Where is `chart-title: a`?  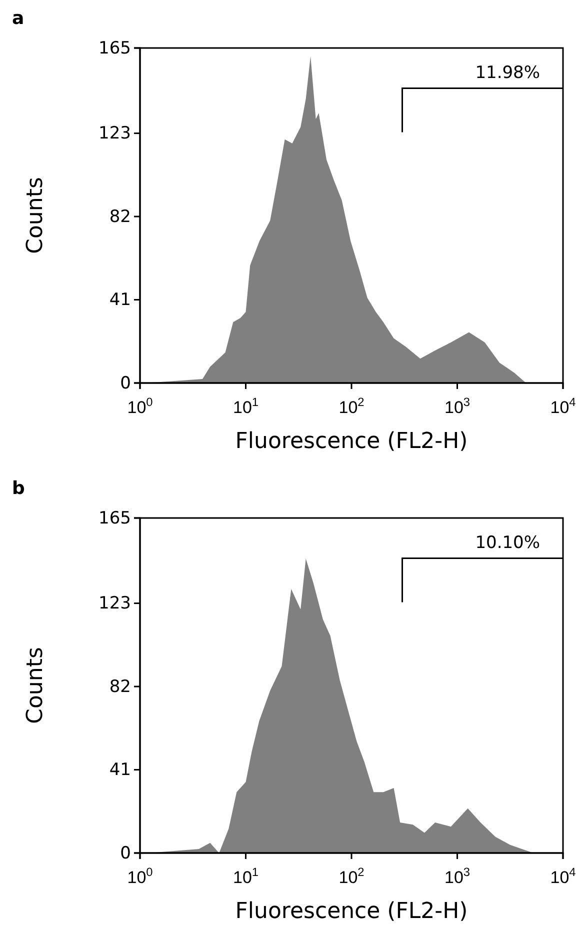 chart-title: a is located at coordinates (18, 18).